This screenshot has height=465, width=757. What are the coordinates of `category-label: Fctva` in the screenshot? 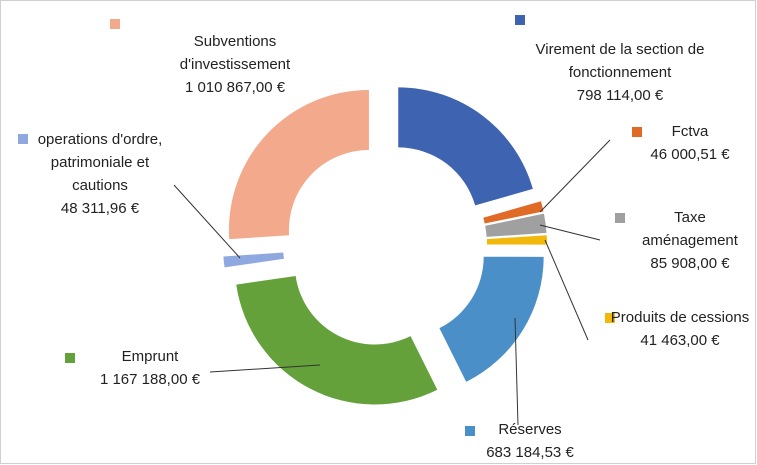 It's located at (690, 131).